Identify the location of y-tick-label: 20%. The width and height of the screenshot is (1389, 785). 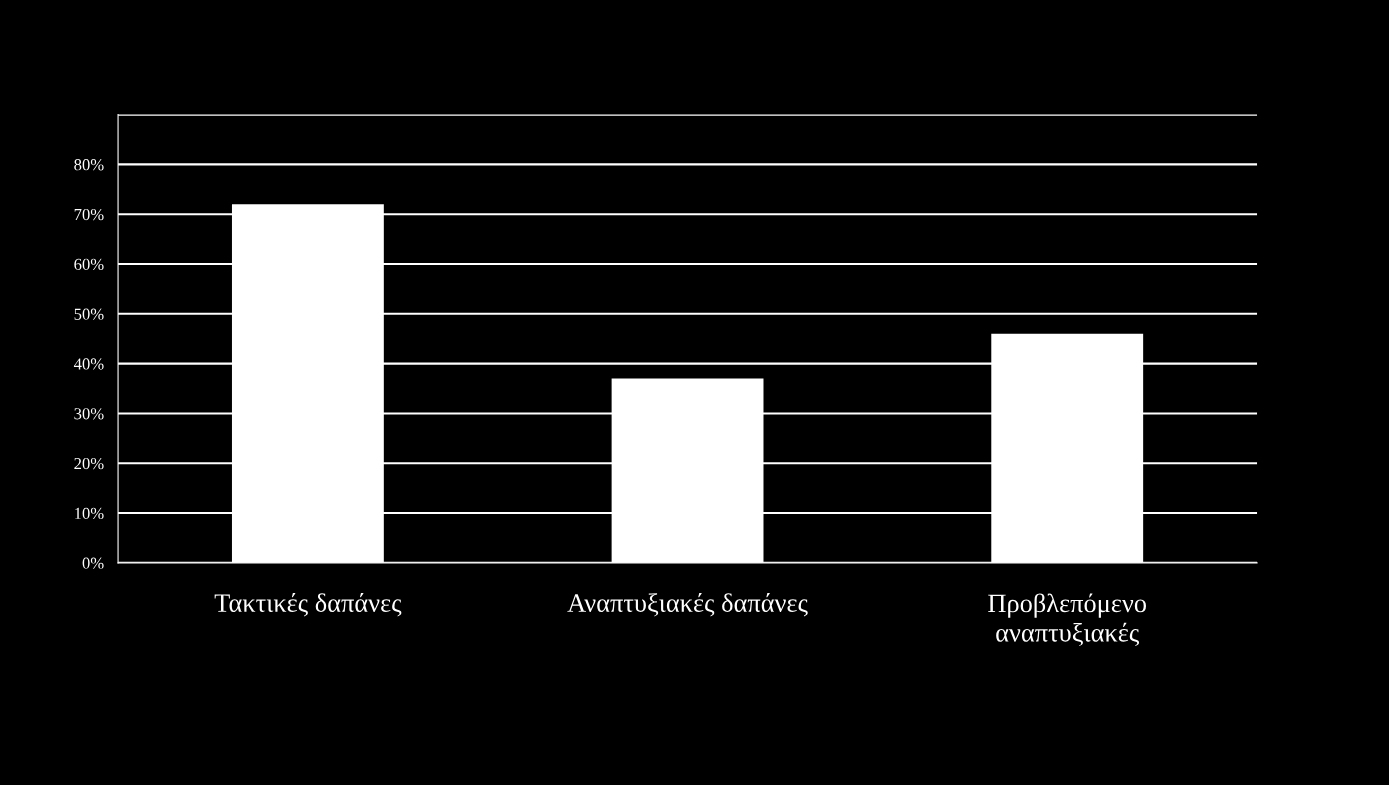
(89, 463).